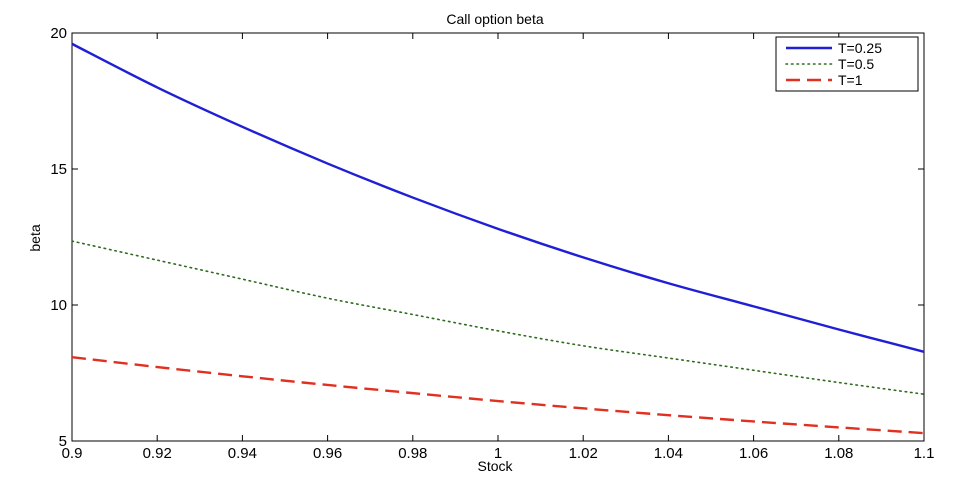  I want to click on x-tick-label: 0.98, so click(412, 453).